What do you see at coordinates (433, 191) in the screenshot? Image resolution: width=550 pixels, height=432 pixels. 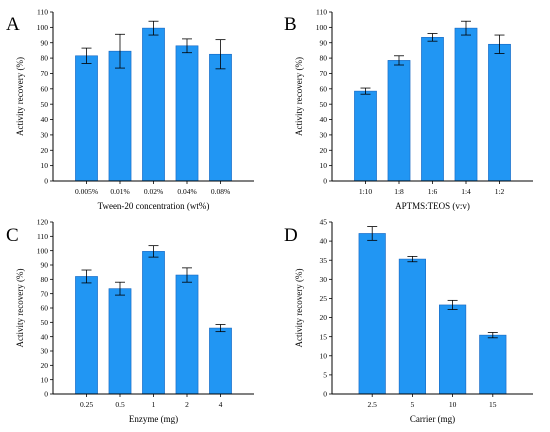 I see `x-tick-label: 1:6` at bounding box center [433, 191].